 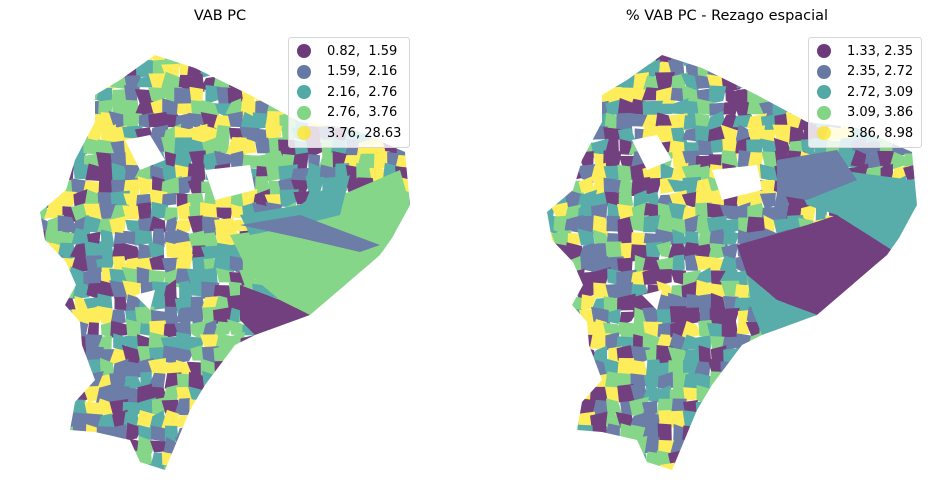 I want to click on legend-item: 1.59, 2.16, so click(x=349, y=72).